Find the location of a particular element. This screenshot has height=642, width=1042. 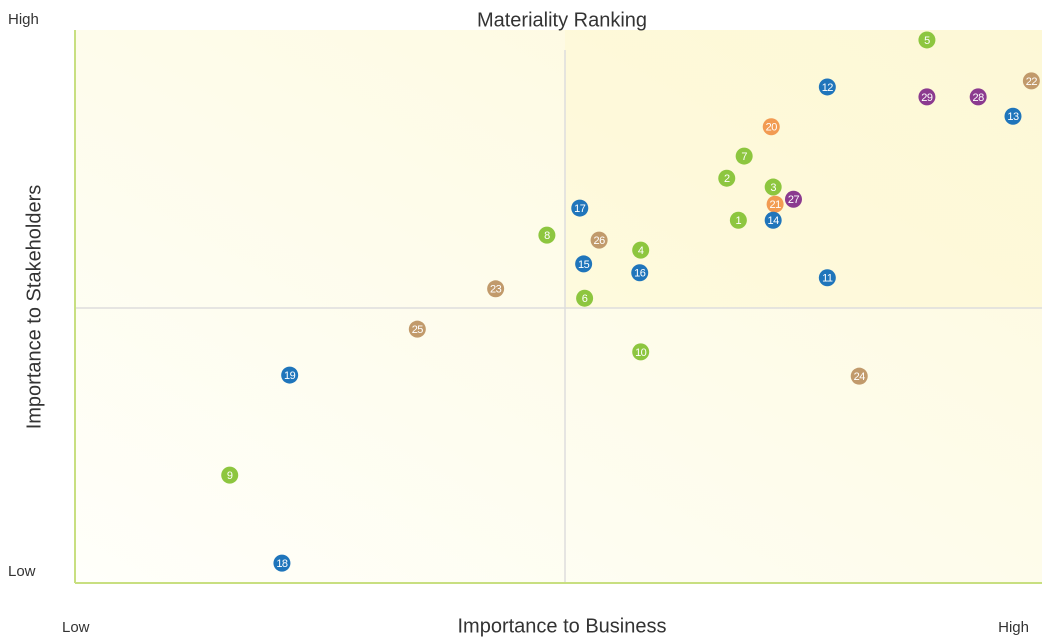

point-label: 15 is located at coordinates (584, 265).